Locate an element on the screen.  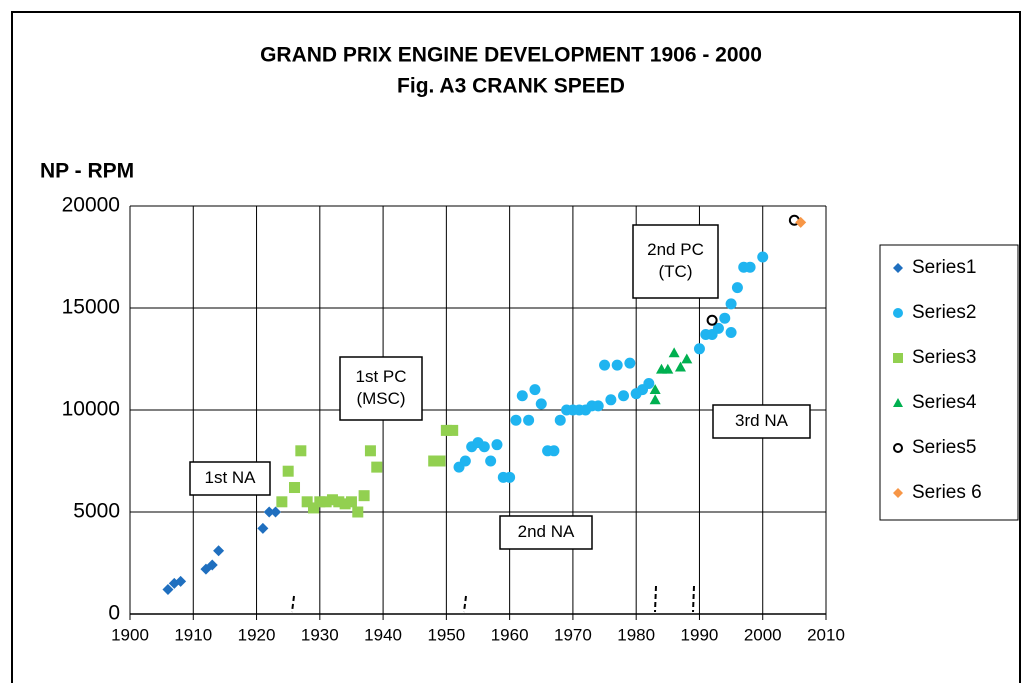
x-tick-label: 2000 is located at coordinates (763, 634).